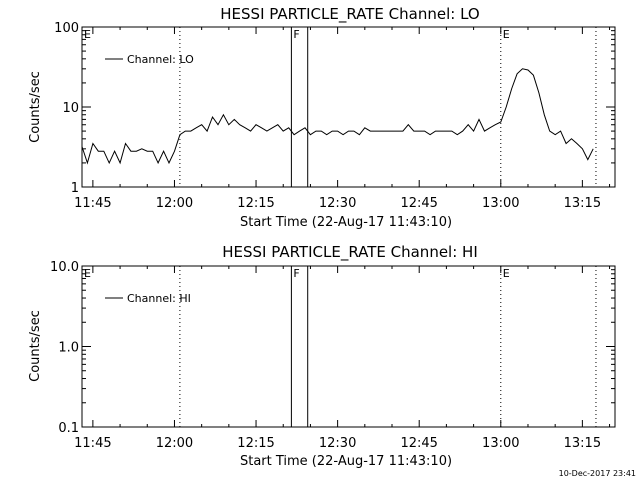 The image size is (640, 480). I want to click on footer-timestamp: 10-Dec-2017 23:41, so click(597, 473).